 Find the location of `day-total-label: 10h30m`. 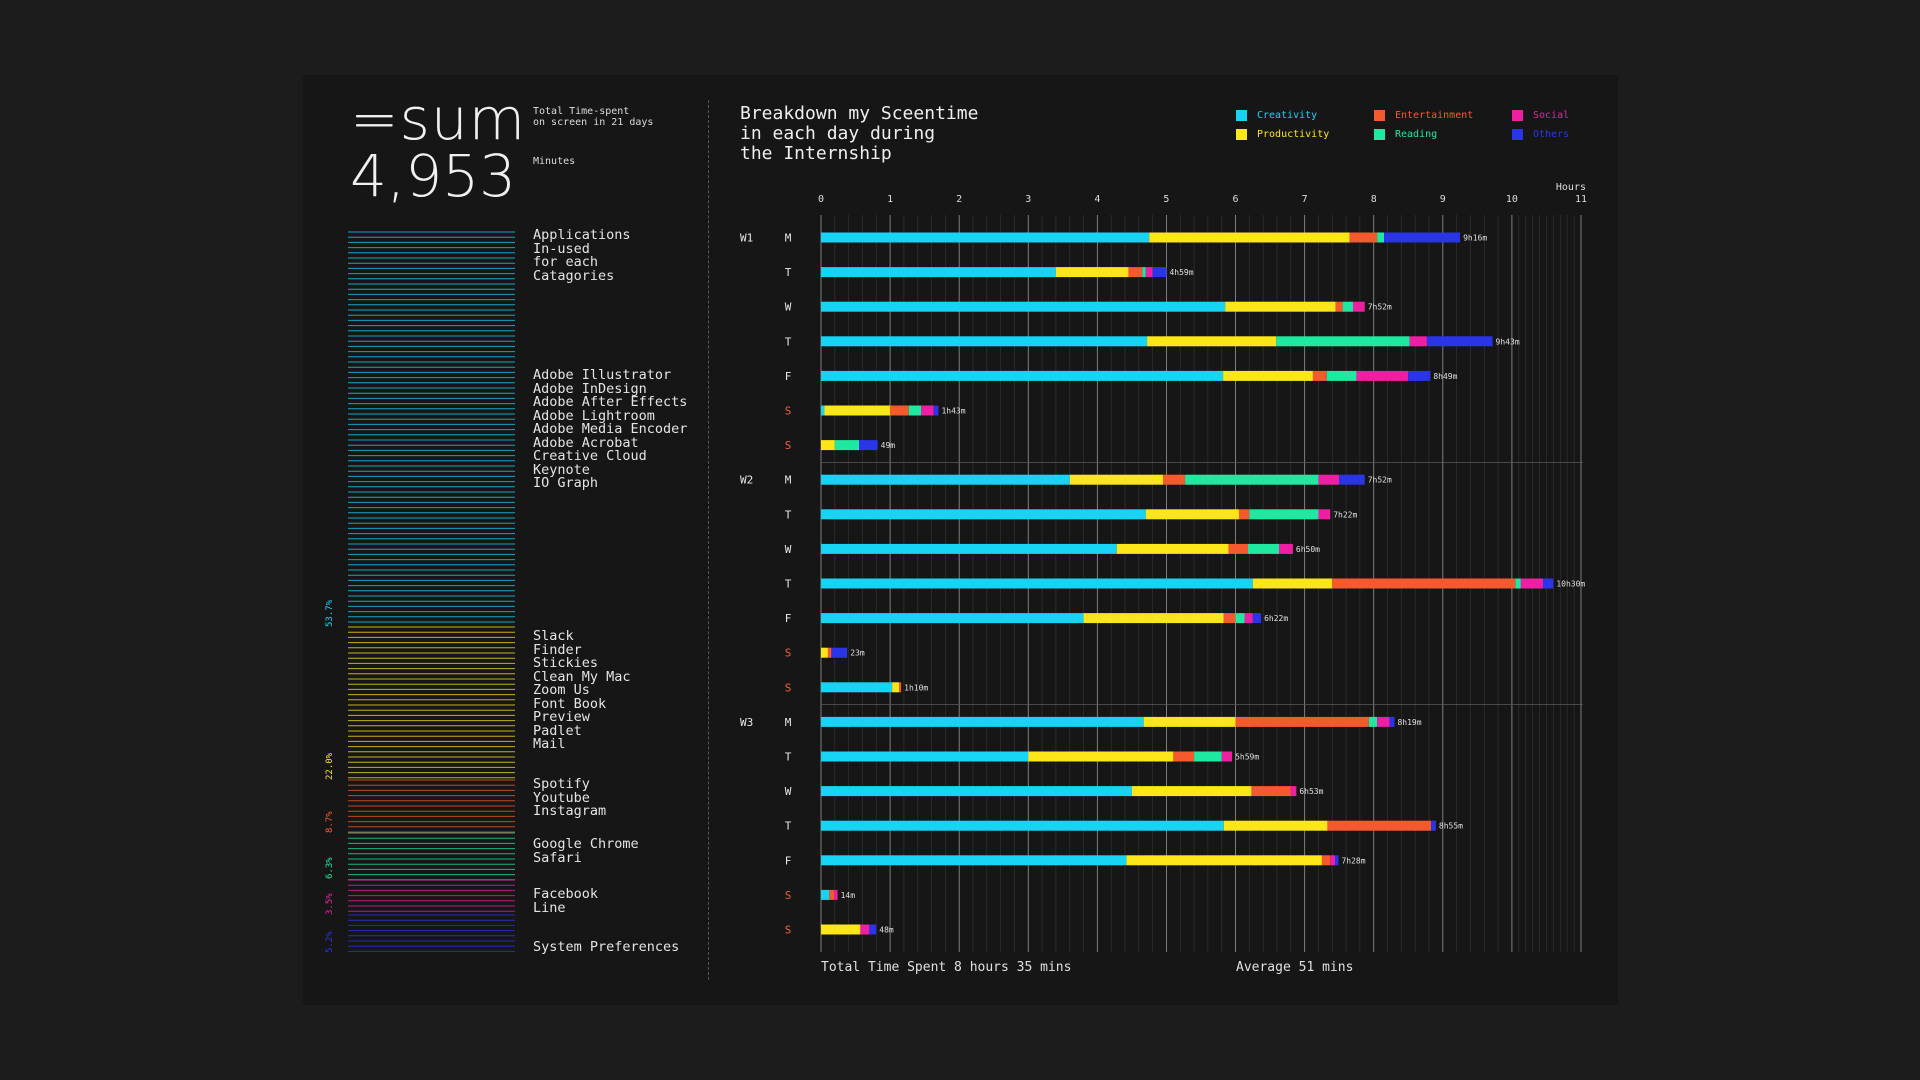

day-total-label: 10h30m is located at coordinates (1570, 584).